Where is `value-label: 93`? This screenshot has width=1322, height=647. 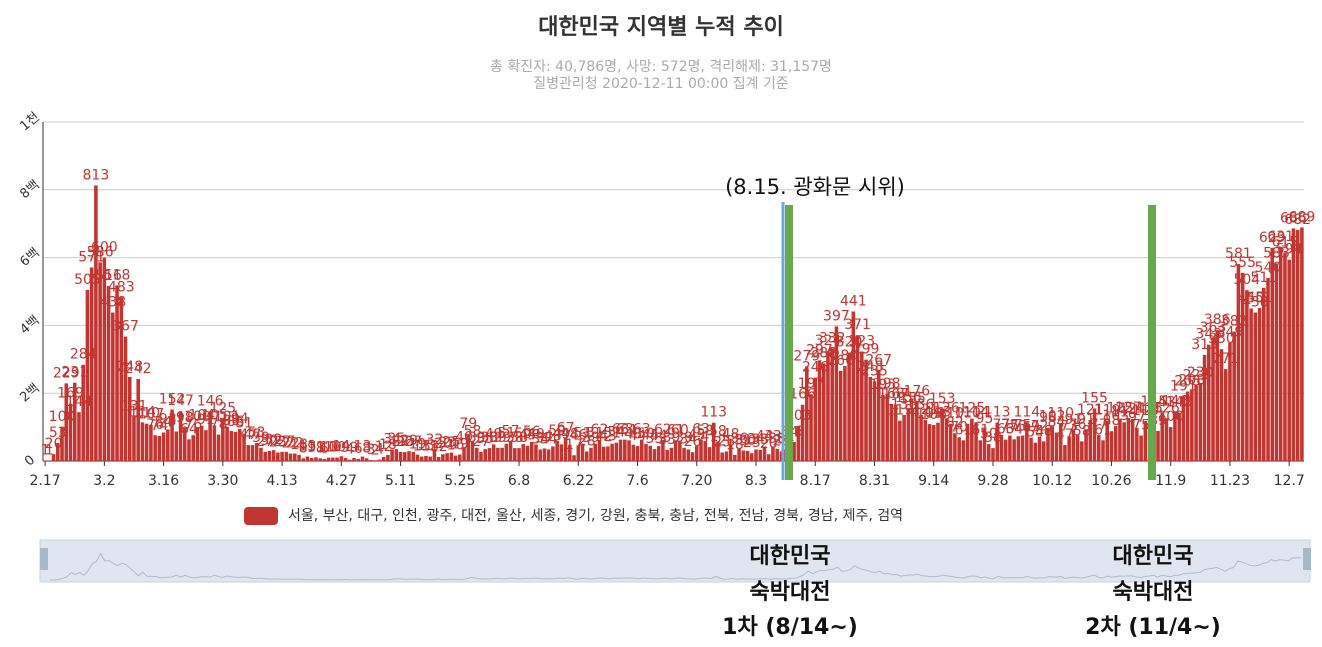
value-label: 93 is located at coordinates (168, 419).